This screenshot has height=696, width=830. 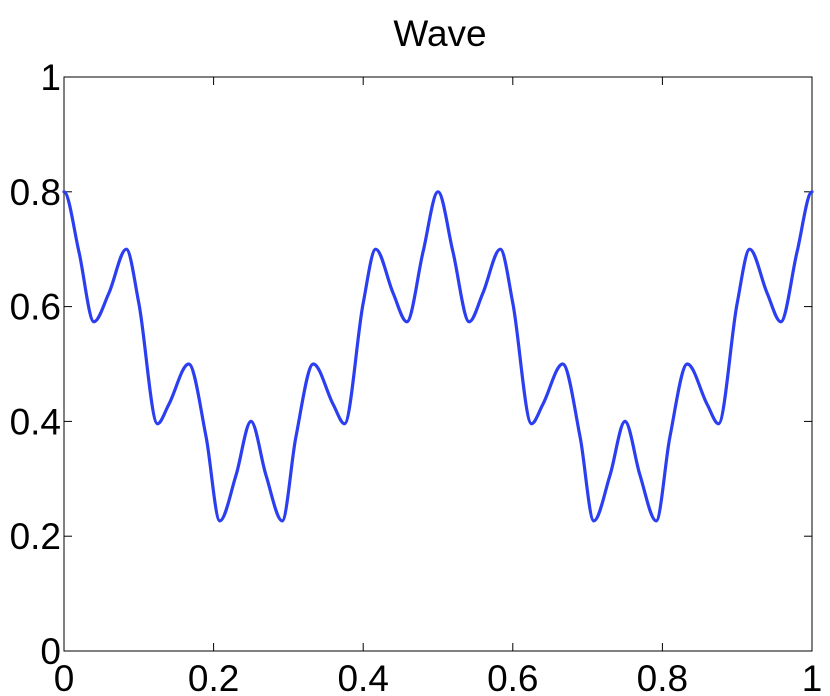 What do you see at coordinates (50, 651) in the screenshot?
I see `y-tick-label: 0` at bounding box center [50, 651].